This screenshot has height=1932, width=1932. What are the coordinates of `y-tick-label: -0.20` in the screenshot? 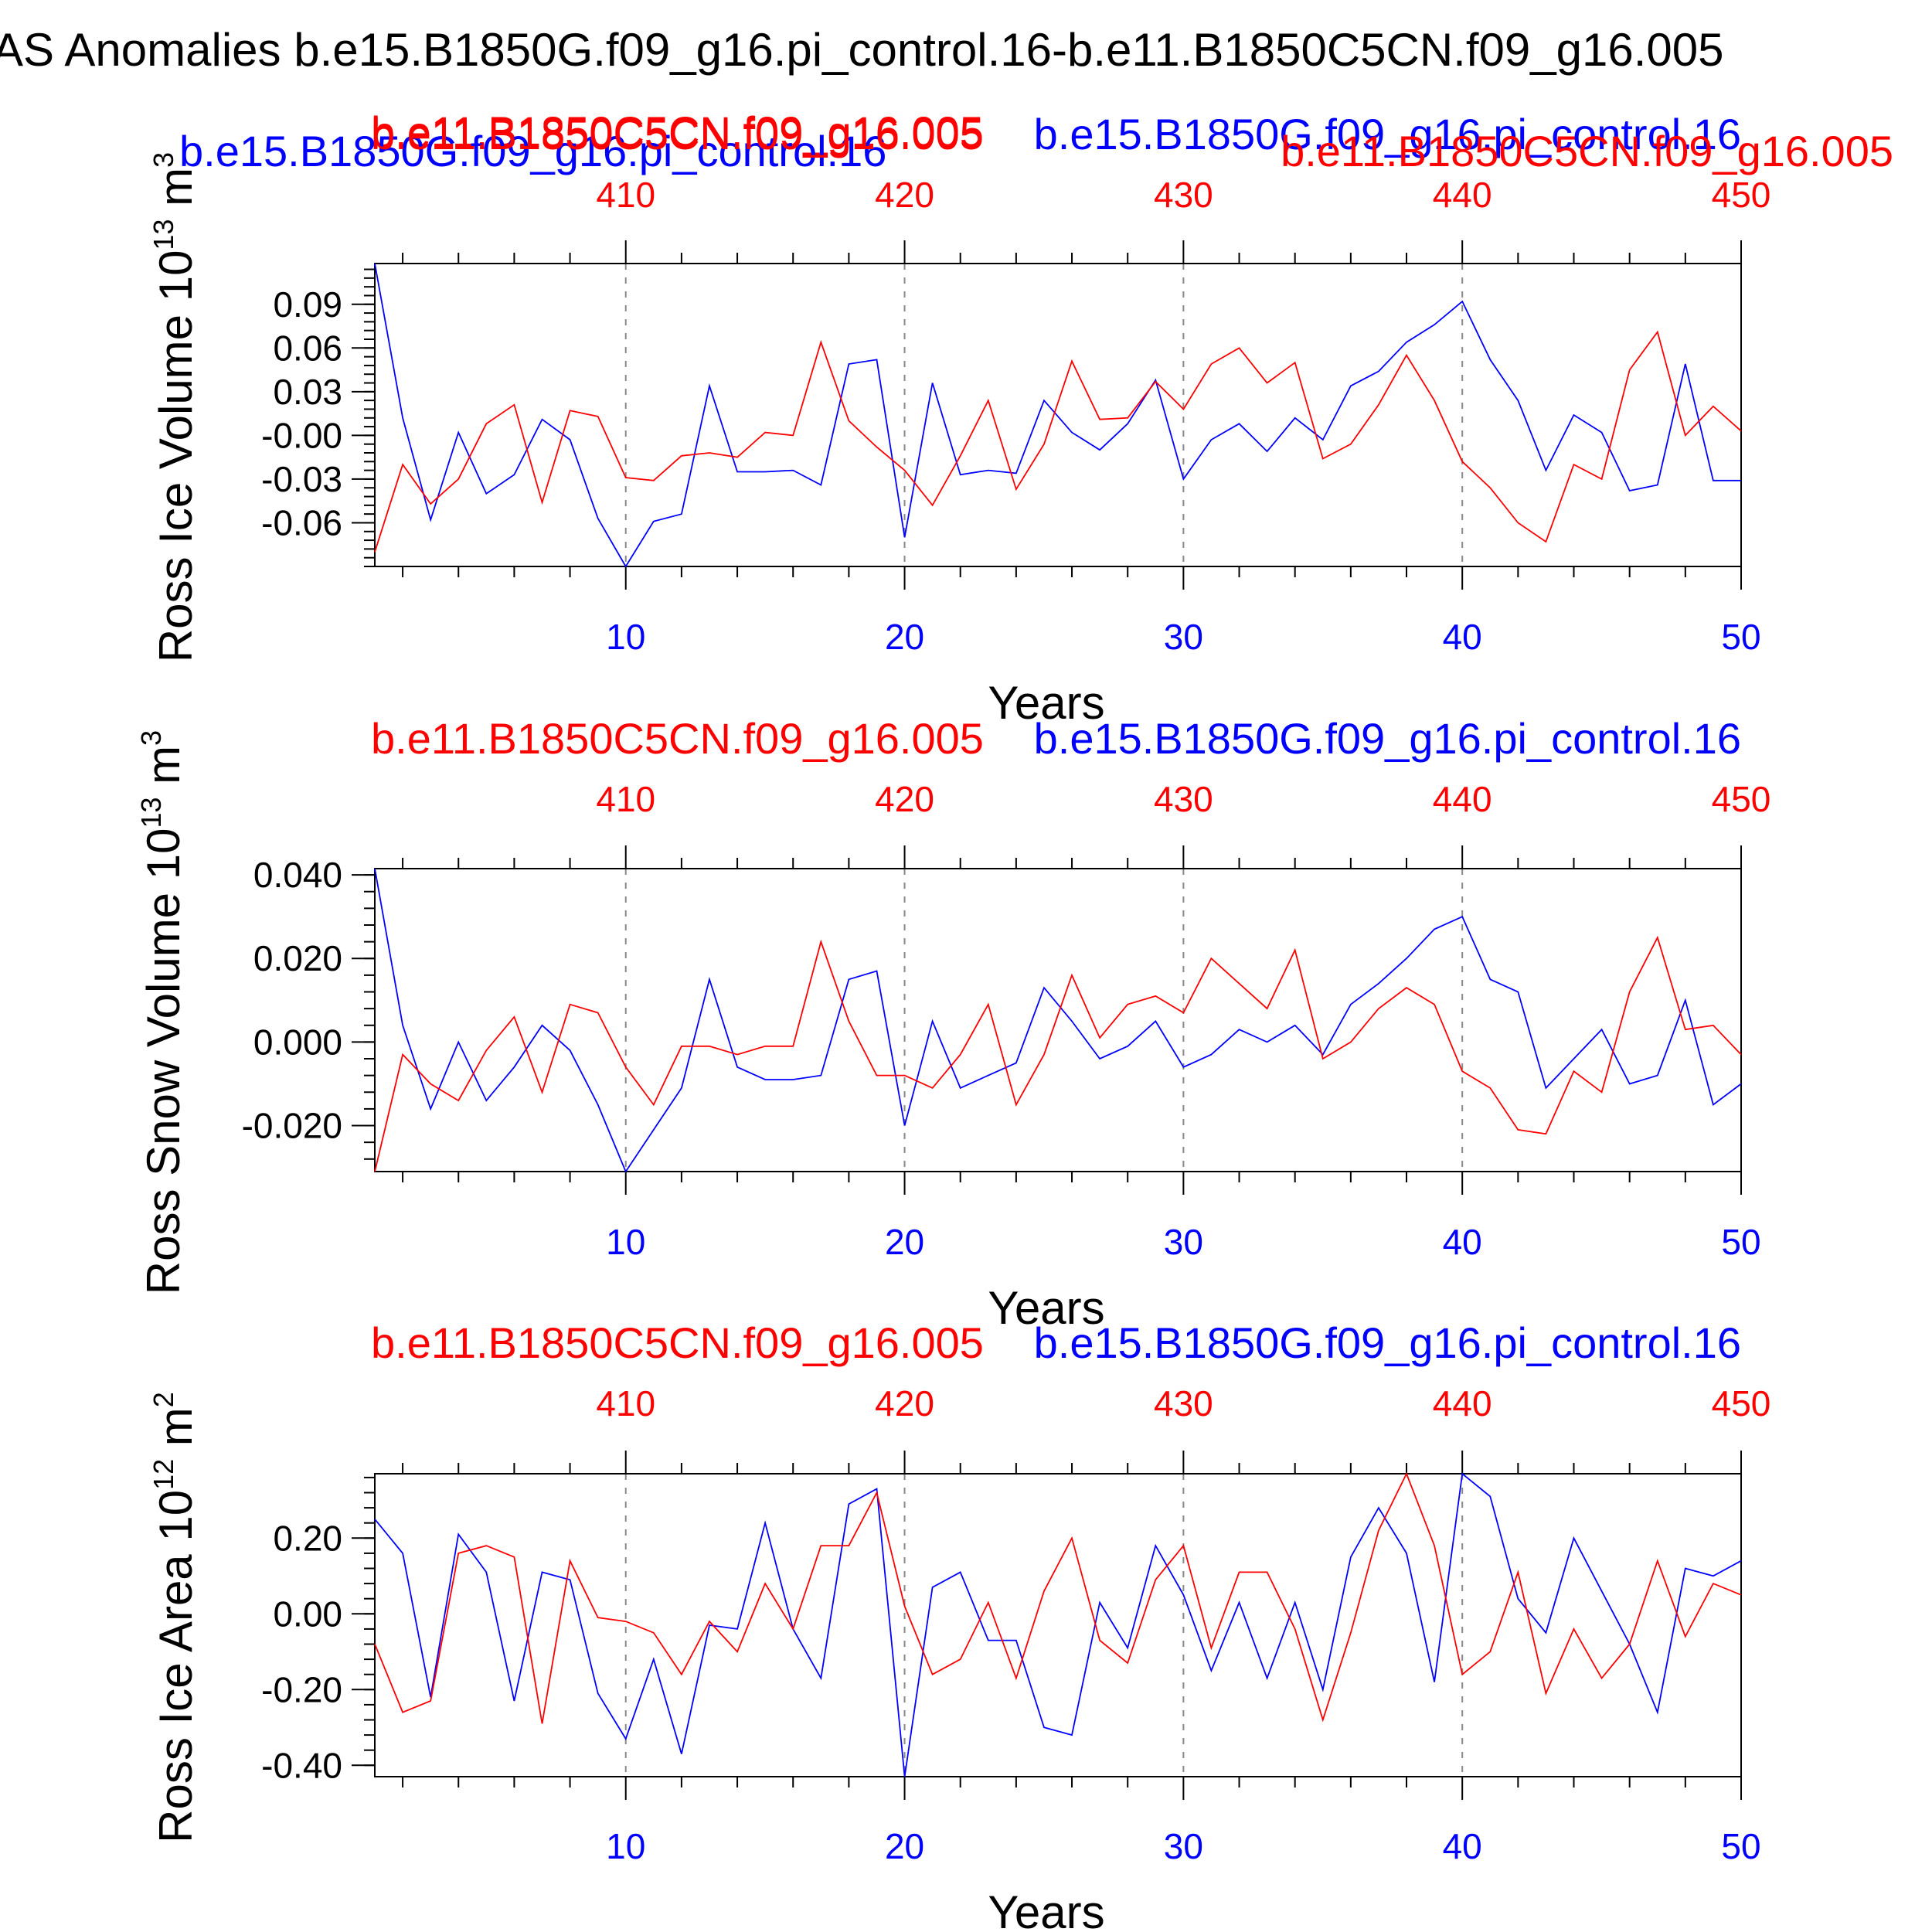 It's located at (301, 1689).